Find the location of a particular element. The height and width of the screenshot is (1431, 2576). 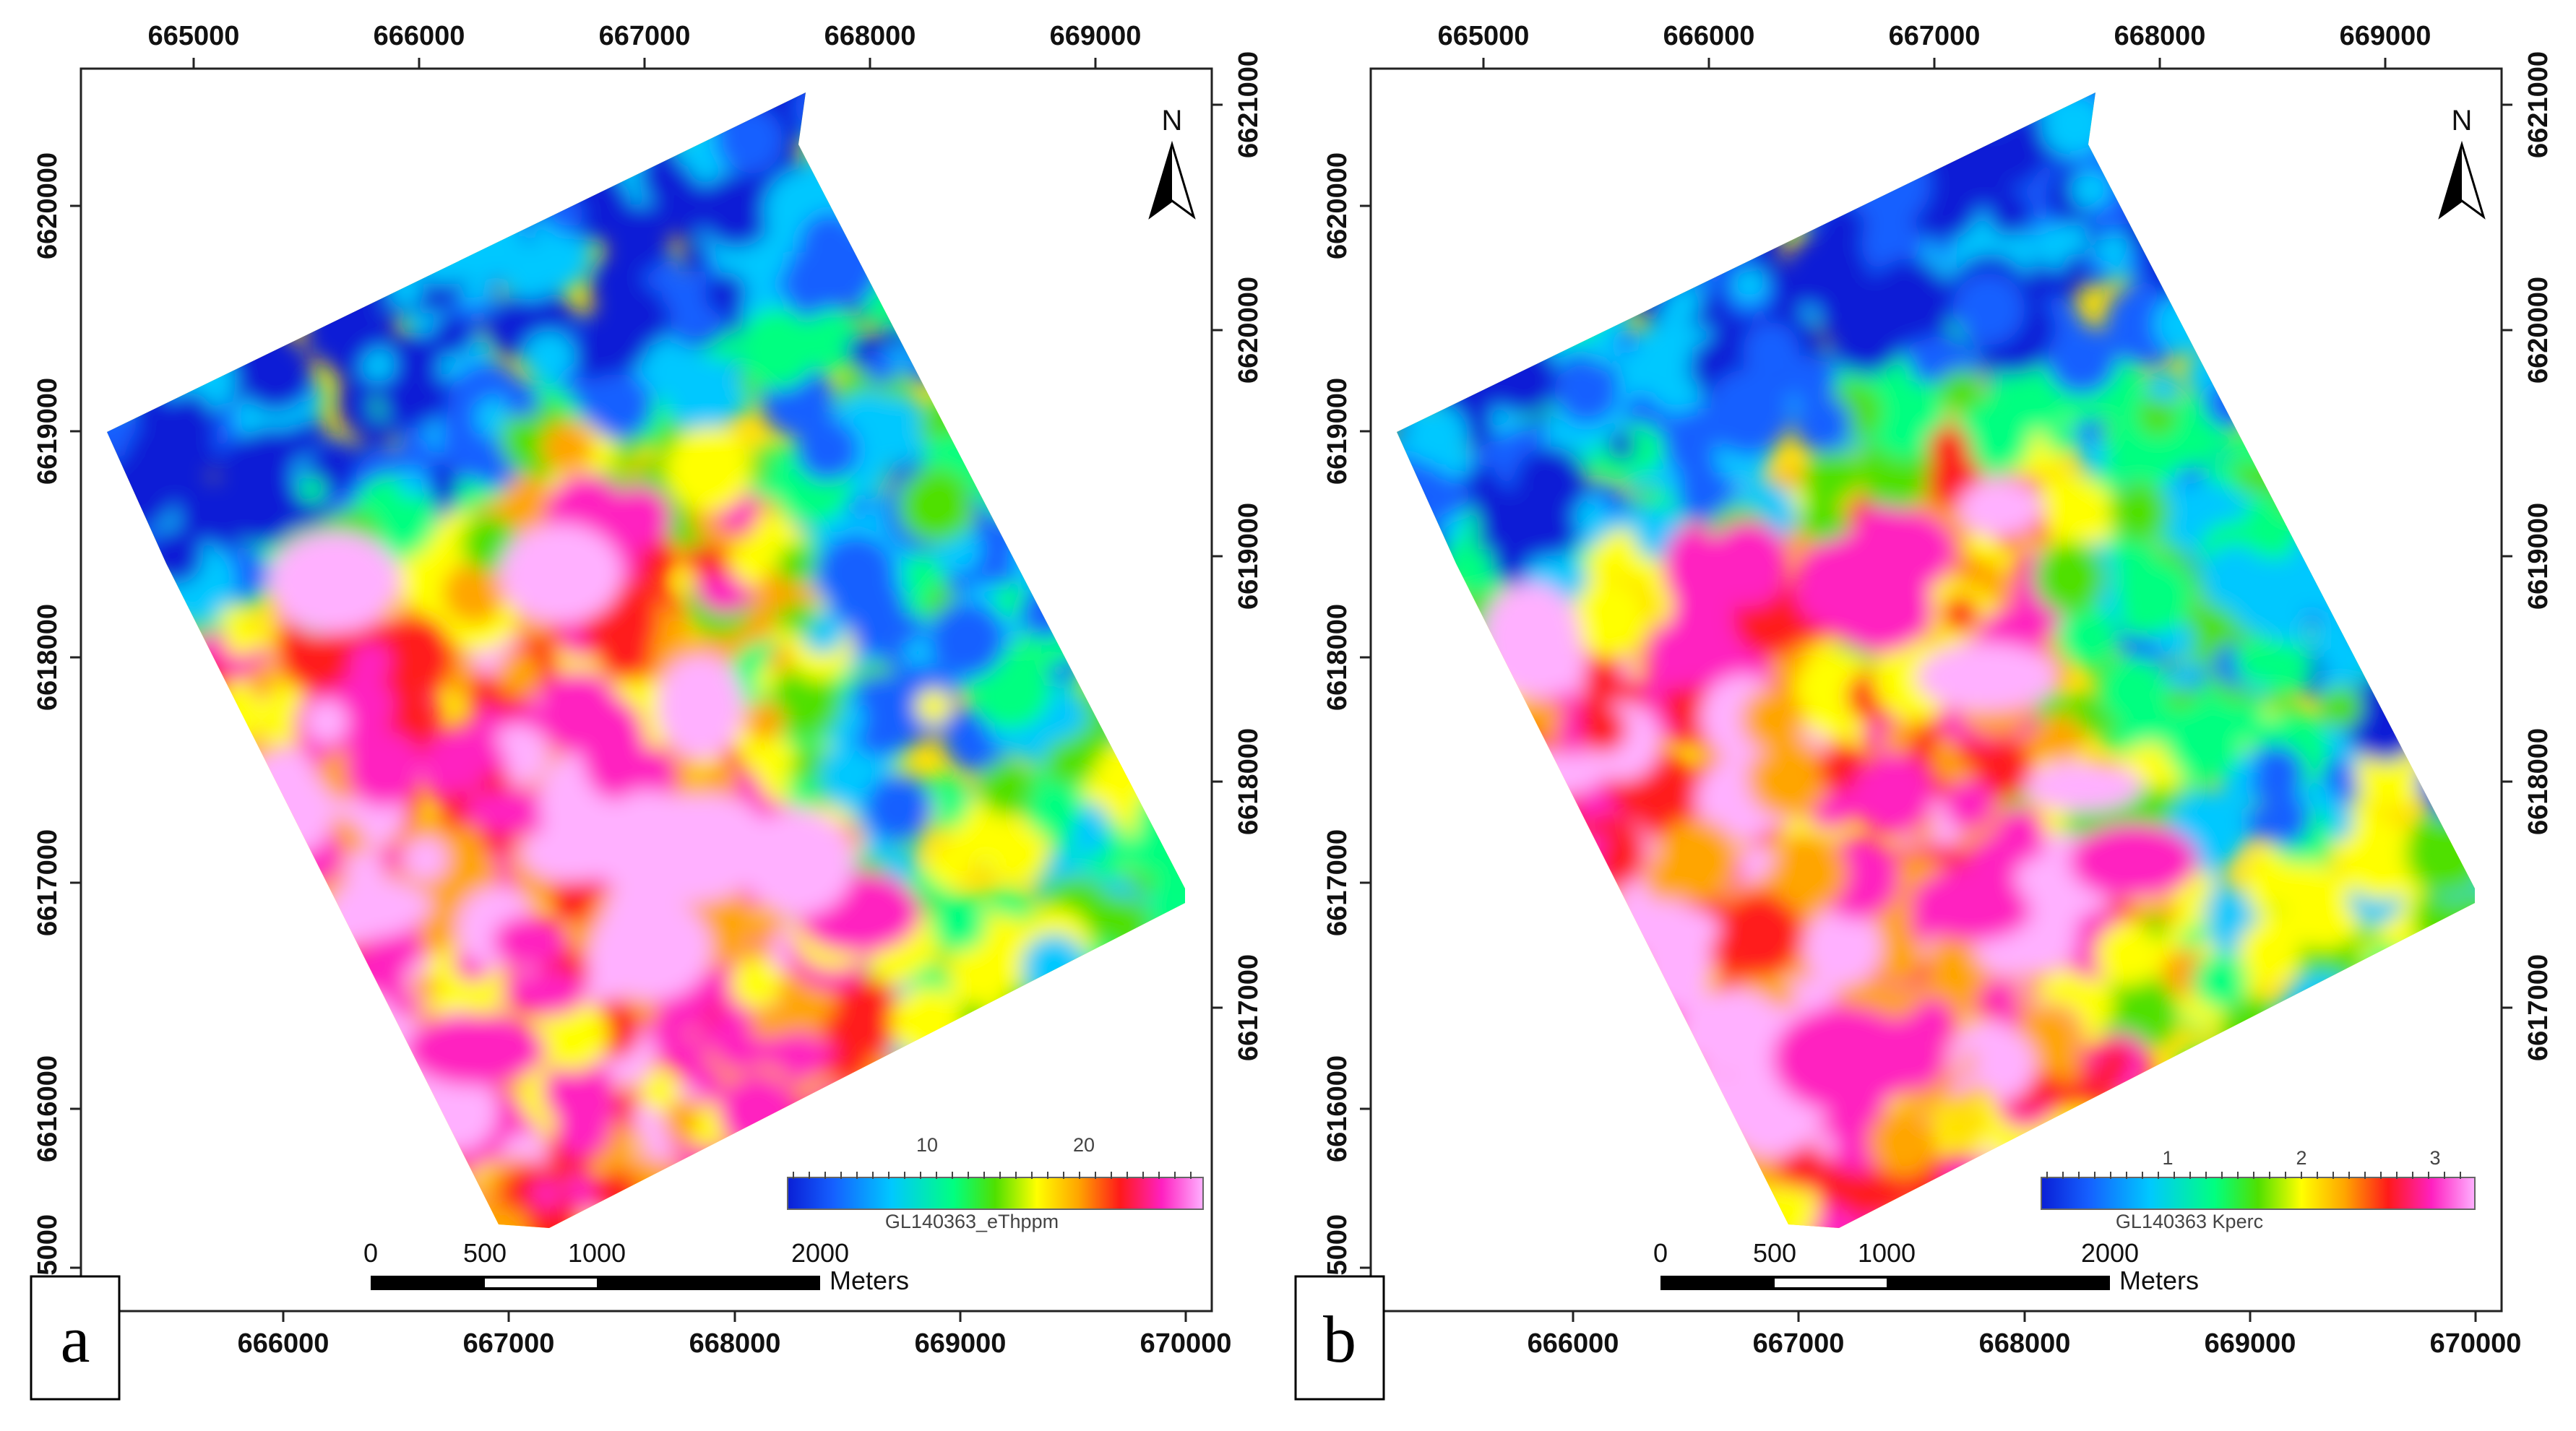

legend-tick-label: 20 is located at coordinates (1084, 1145).